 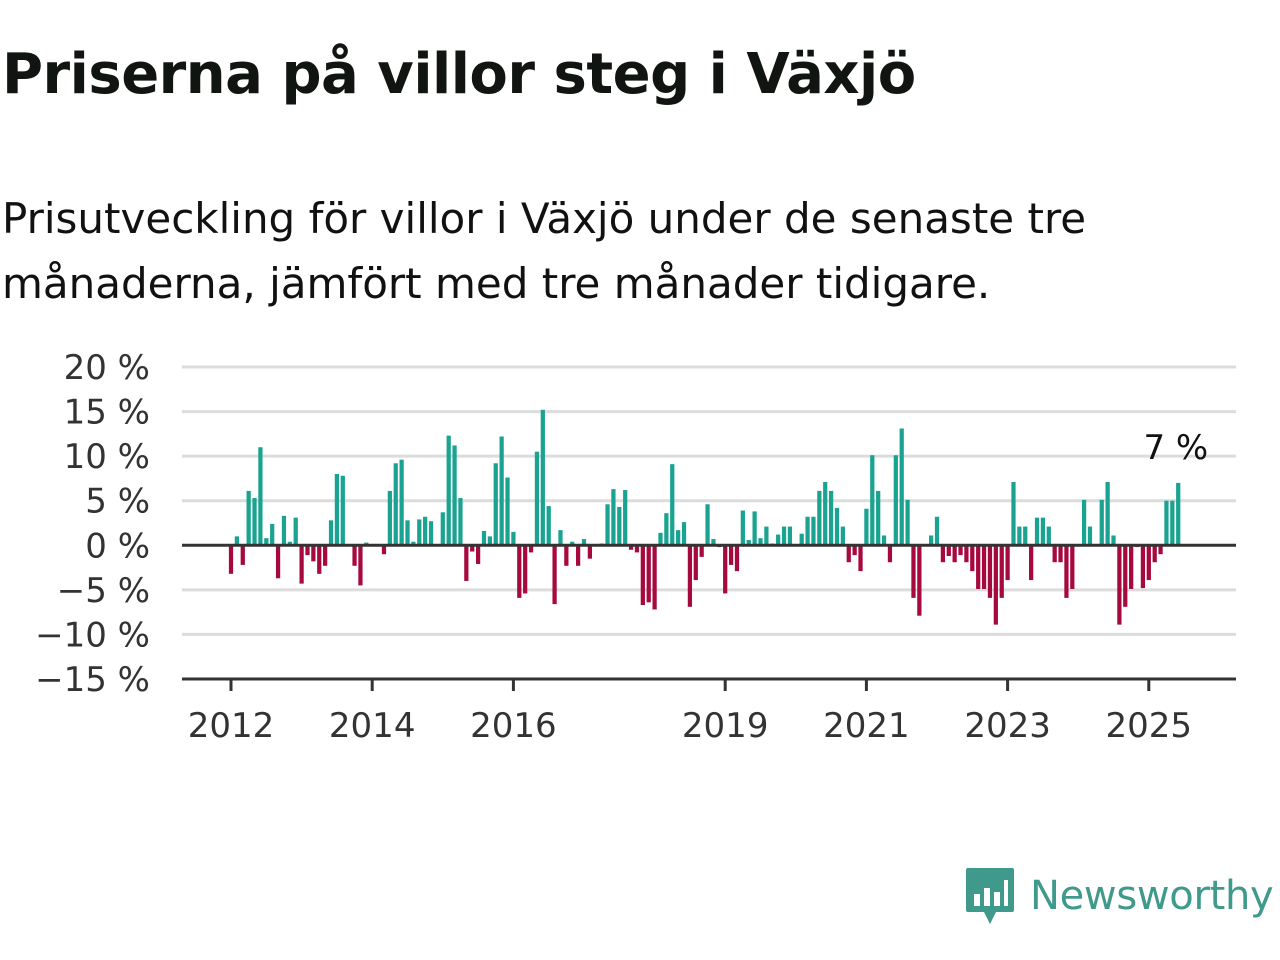 What do you see at coordinates (459, 74) in the screenshot?
I see `chart-title: Priserna på villor steg i Växjö` at bounding box center [459, 74].